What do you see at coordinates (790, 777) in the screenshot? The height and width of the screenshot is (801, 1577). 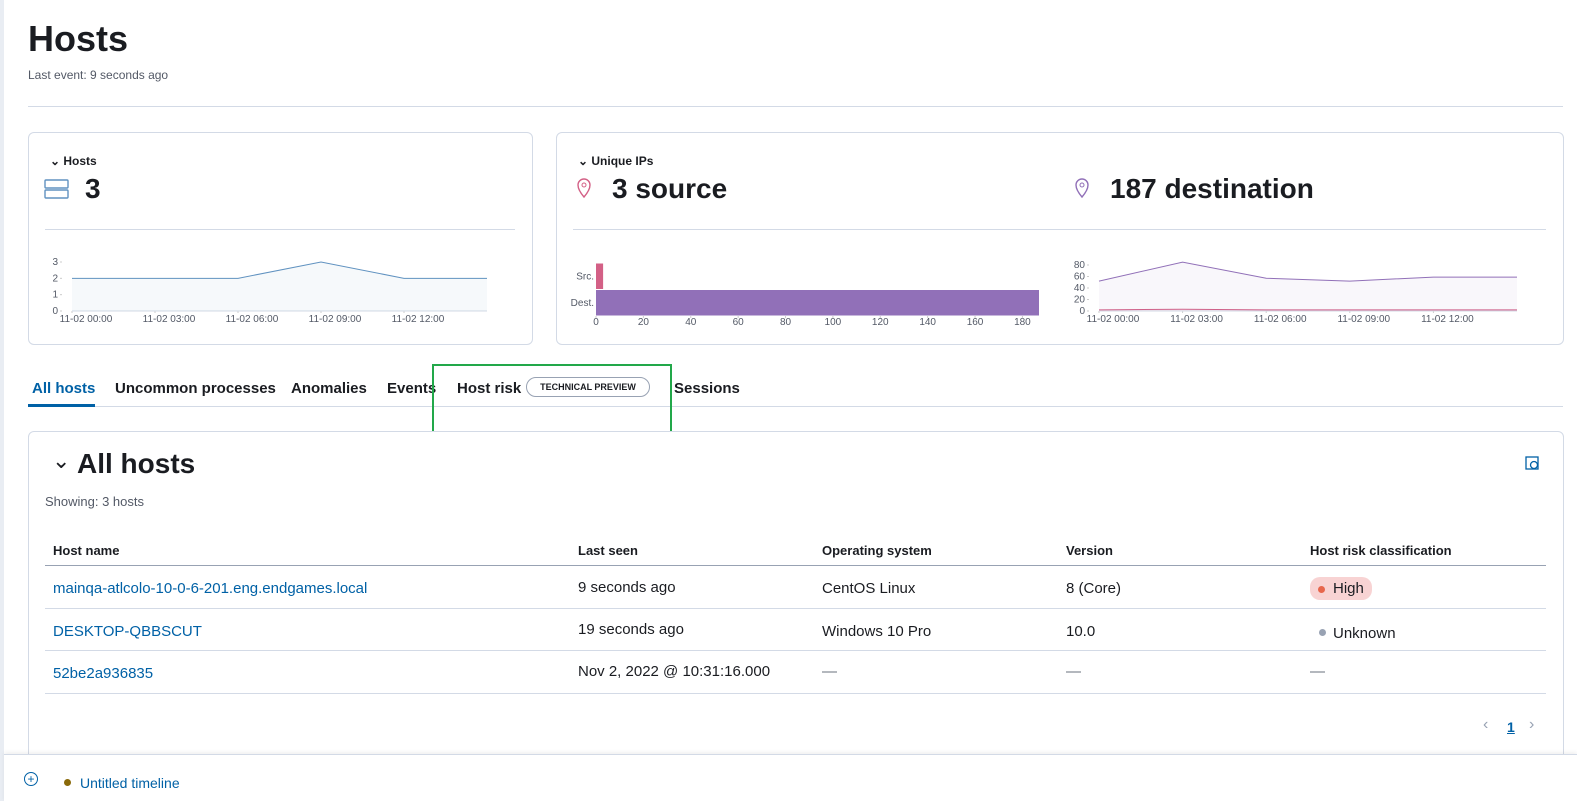 I see `timeline-bar` at bounding box center [790, 777].